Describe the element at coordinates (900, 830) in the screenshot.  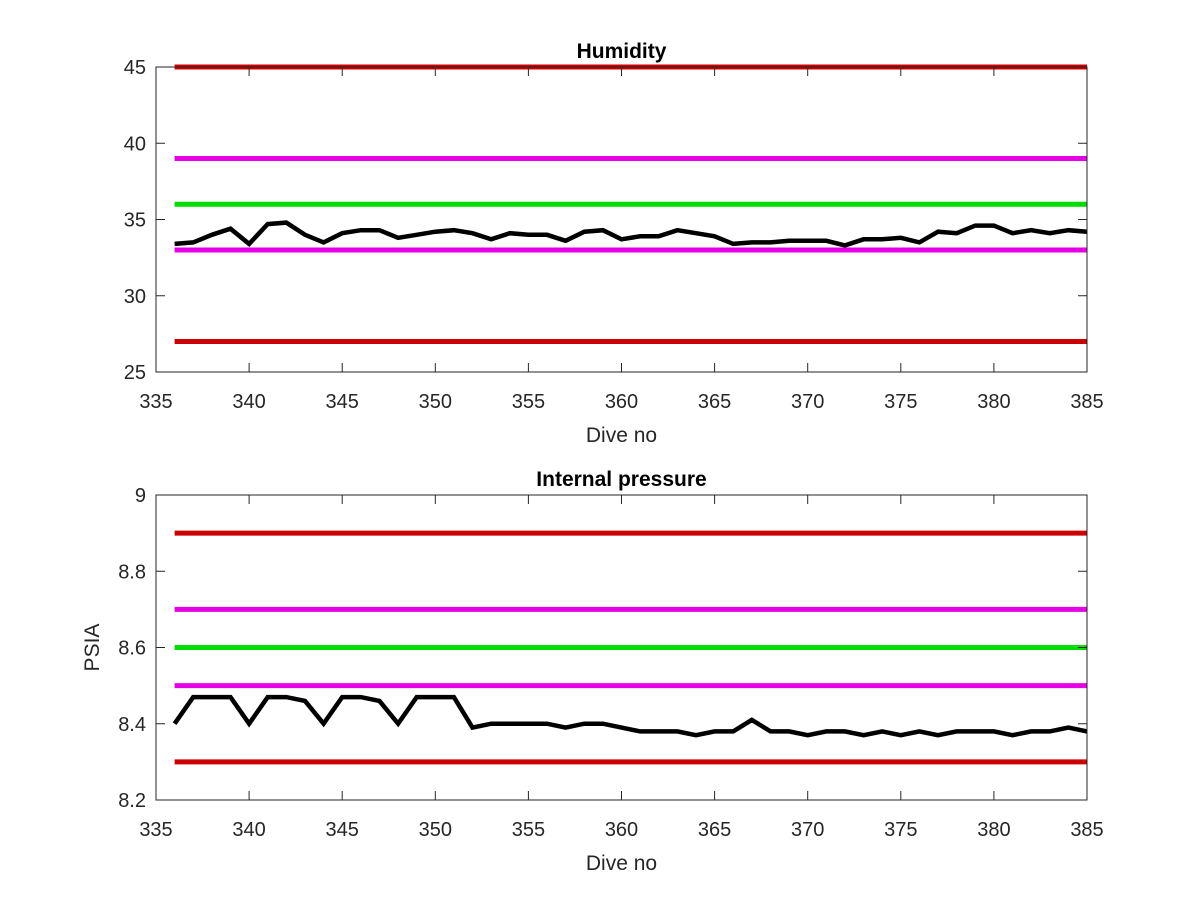
I see `chart-1-x-tick-label: 375` at that location.